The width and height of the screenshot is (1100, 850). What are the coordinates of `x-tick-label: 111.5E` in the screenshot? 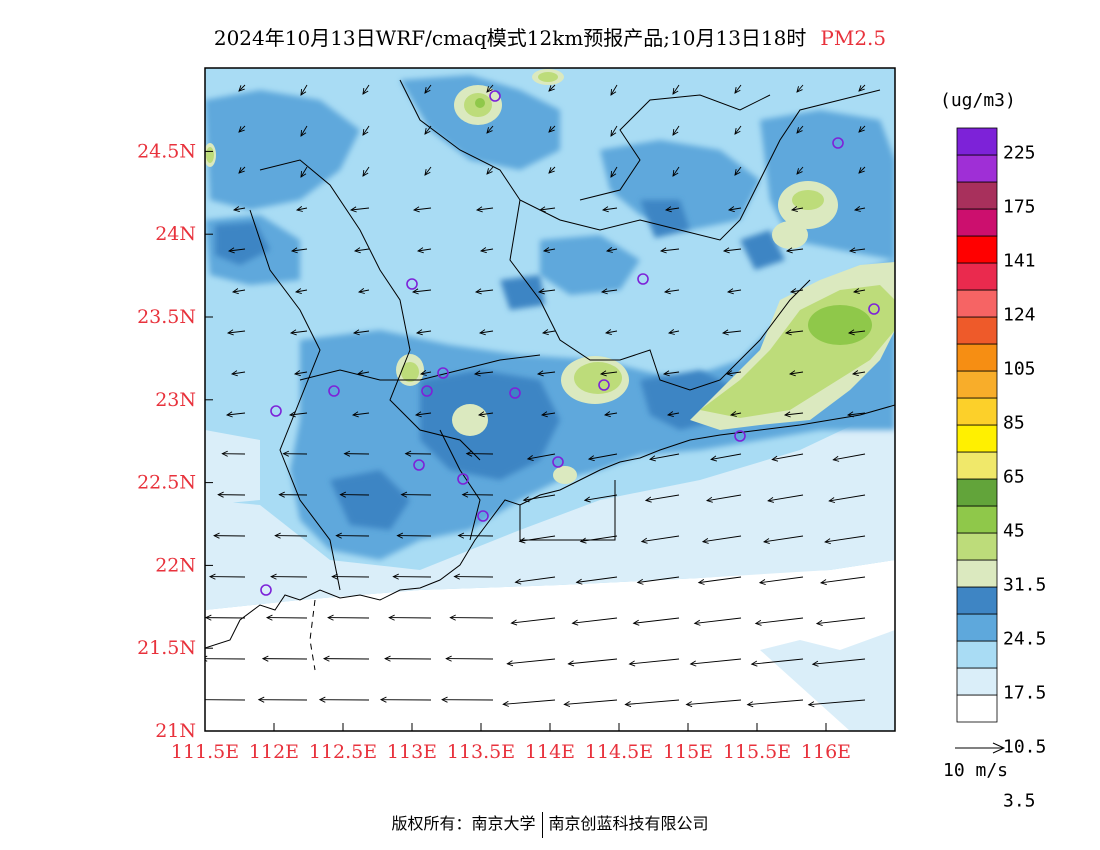 It's located at (205, 752).